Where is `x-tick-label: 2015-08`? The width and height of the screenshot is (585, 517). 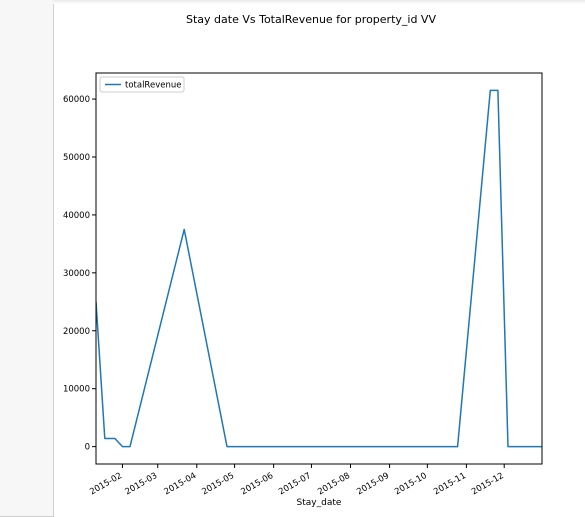 x-tick-label: 2015-08 is located at coordinates (334, 484).